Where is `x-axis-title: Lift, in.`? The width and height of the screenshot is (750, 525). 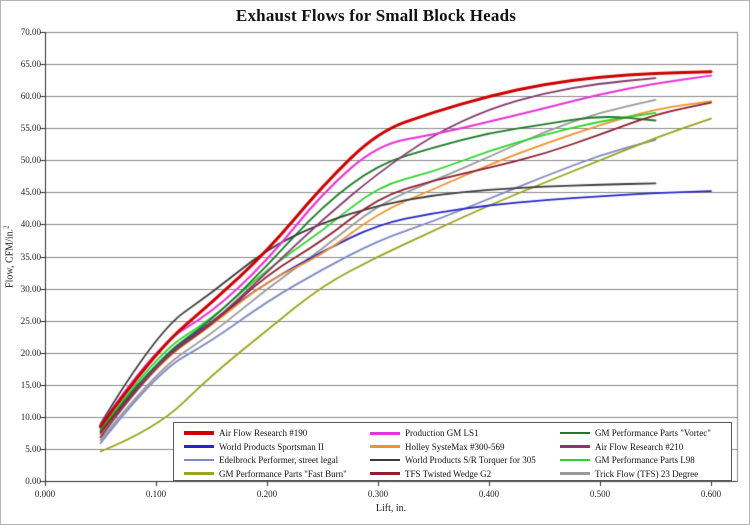
x-axis-title: Lift, in. is located at coordinates (391, 508).